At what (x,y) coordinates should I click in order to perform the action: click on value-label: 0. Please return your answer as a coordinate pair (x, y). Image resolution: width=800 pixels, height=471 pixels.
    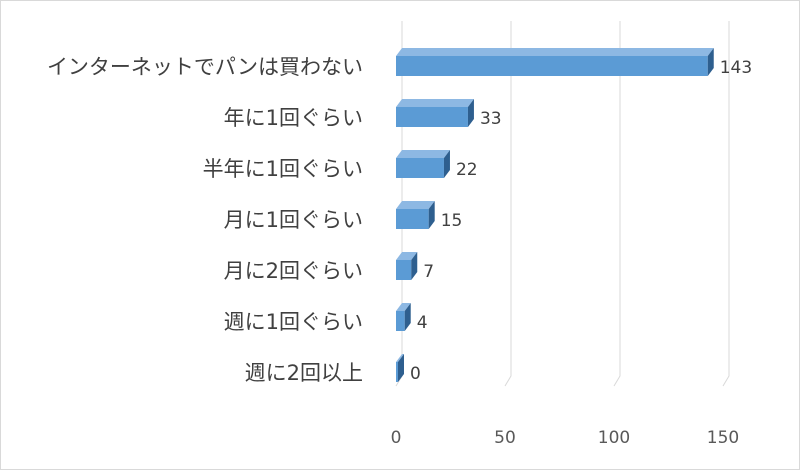
    Looking at the image, I should click on (415, 374).